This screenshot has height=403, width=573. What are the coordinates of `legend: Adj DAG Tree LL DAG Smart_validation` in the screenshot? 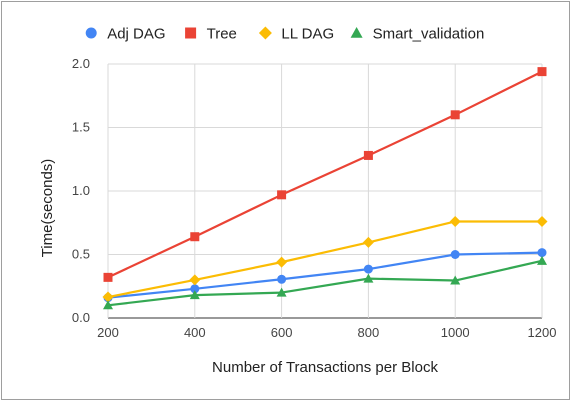 It's located at (285, 34).